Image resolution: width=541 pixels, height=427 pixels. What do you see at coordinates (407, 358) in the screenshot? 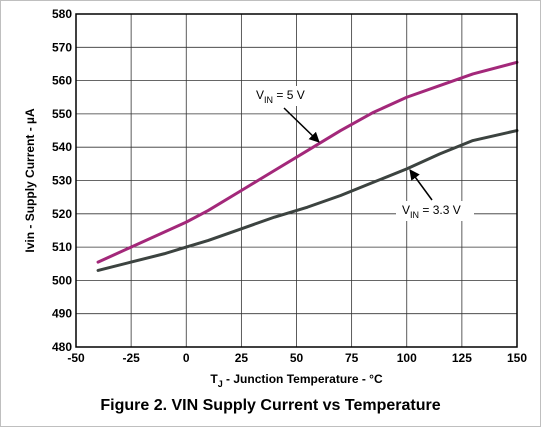
I see `x-tick-label: 100` at bounding box center [407, 358].